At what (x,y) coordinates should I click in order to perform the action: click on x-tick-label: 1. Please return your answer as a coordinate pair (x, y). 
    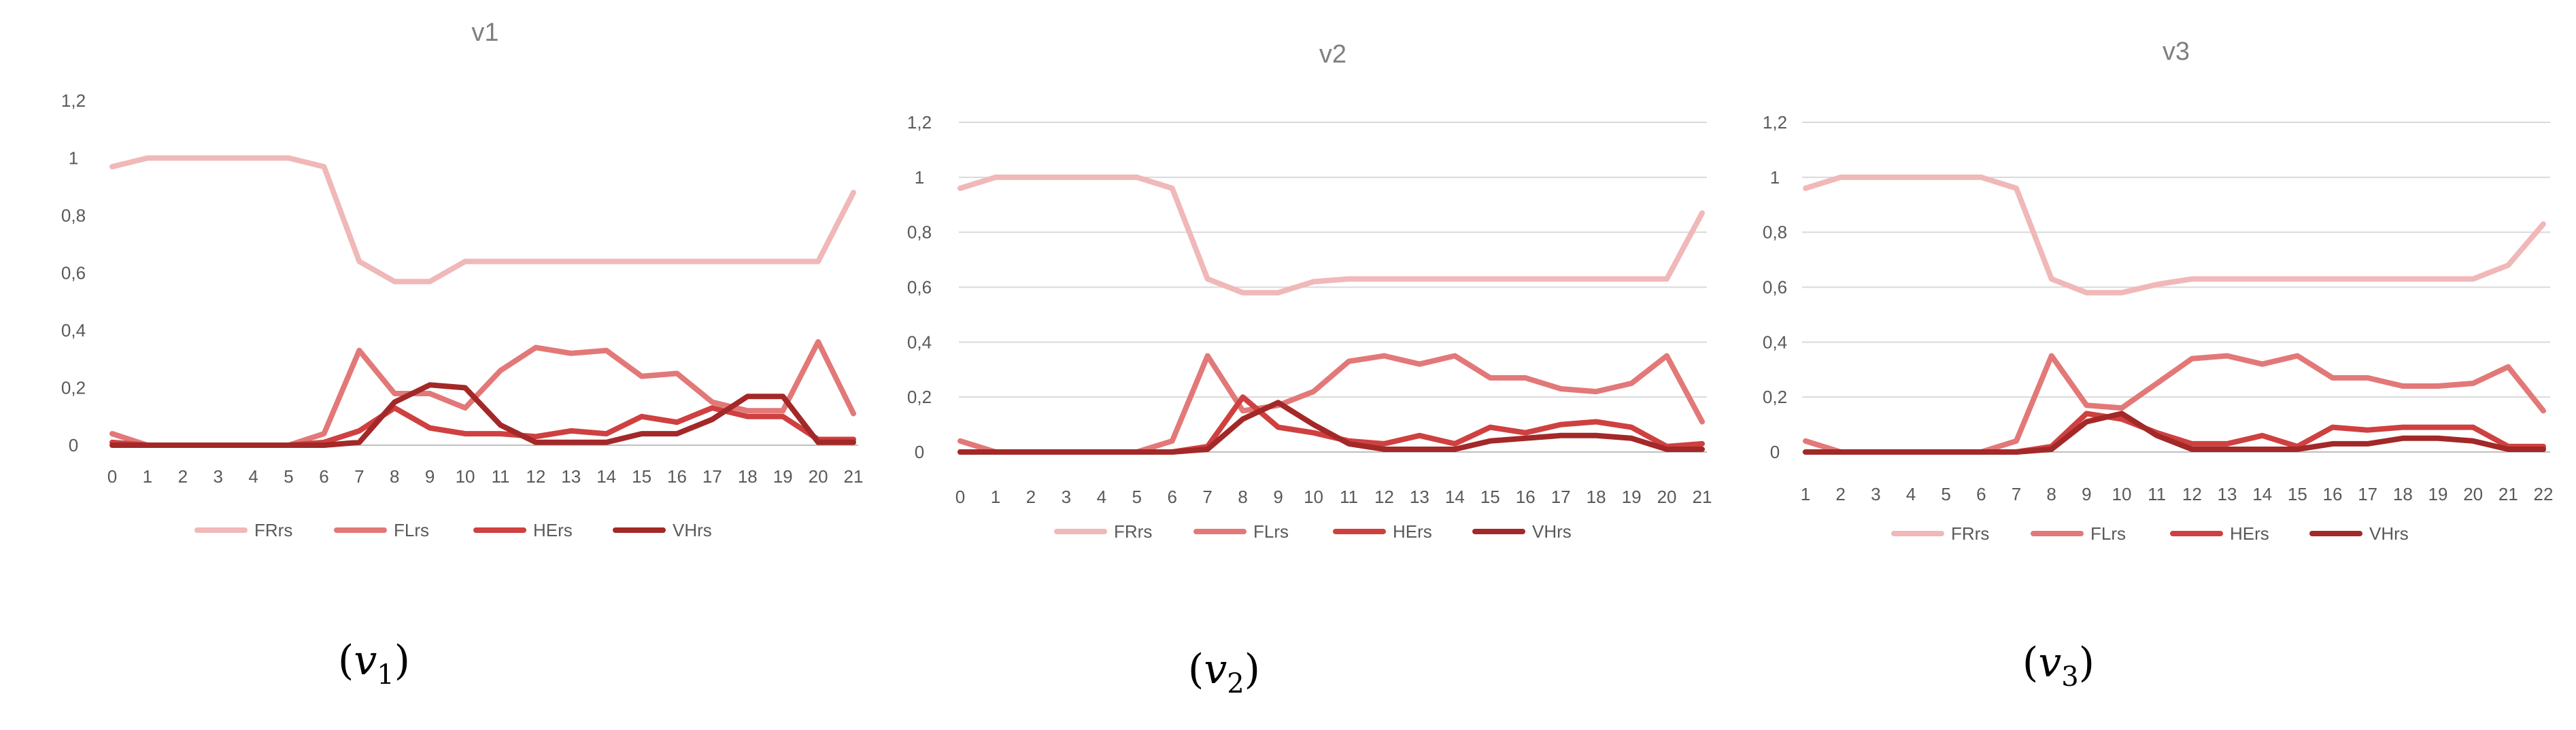
    Looking at the image, I should click on (147, 477).